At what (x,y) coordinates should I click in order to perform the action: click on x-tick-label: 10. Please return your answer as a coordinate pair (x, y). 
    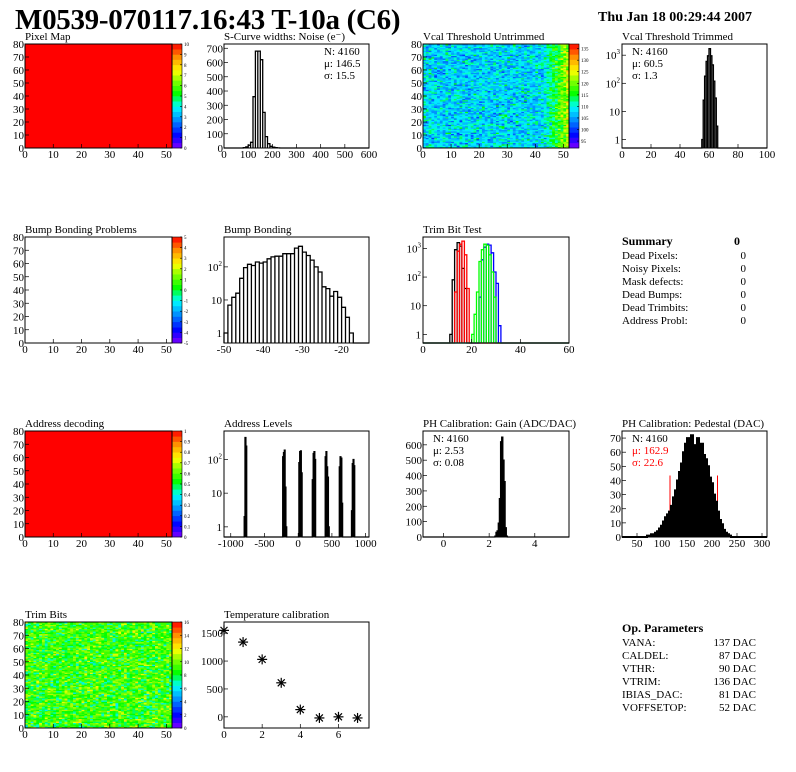
    Looking at the image, I should click on (54, 350).